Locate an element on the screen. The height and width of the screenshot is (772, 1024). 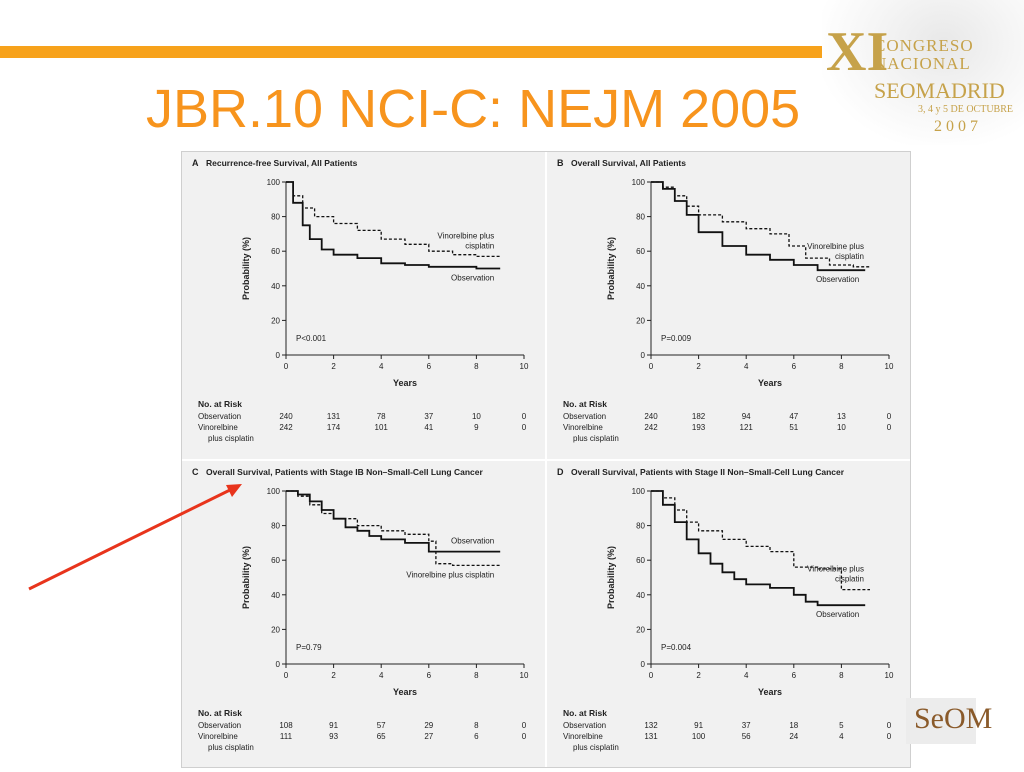
panel-a-risk-value: 78 is located at coordinates (381, 416).